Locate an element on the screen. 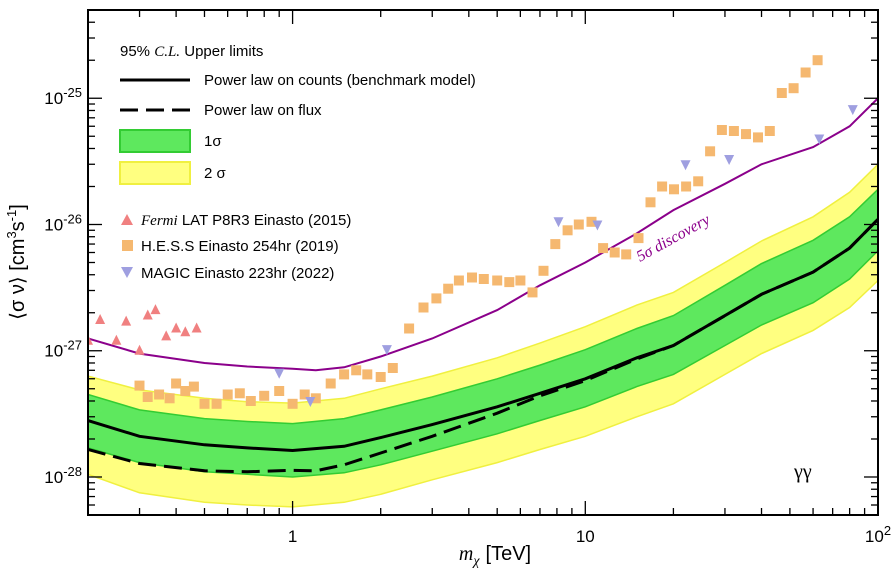  legend-green-band-symbol is located at coordinates (155, 141).